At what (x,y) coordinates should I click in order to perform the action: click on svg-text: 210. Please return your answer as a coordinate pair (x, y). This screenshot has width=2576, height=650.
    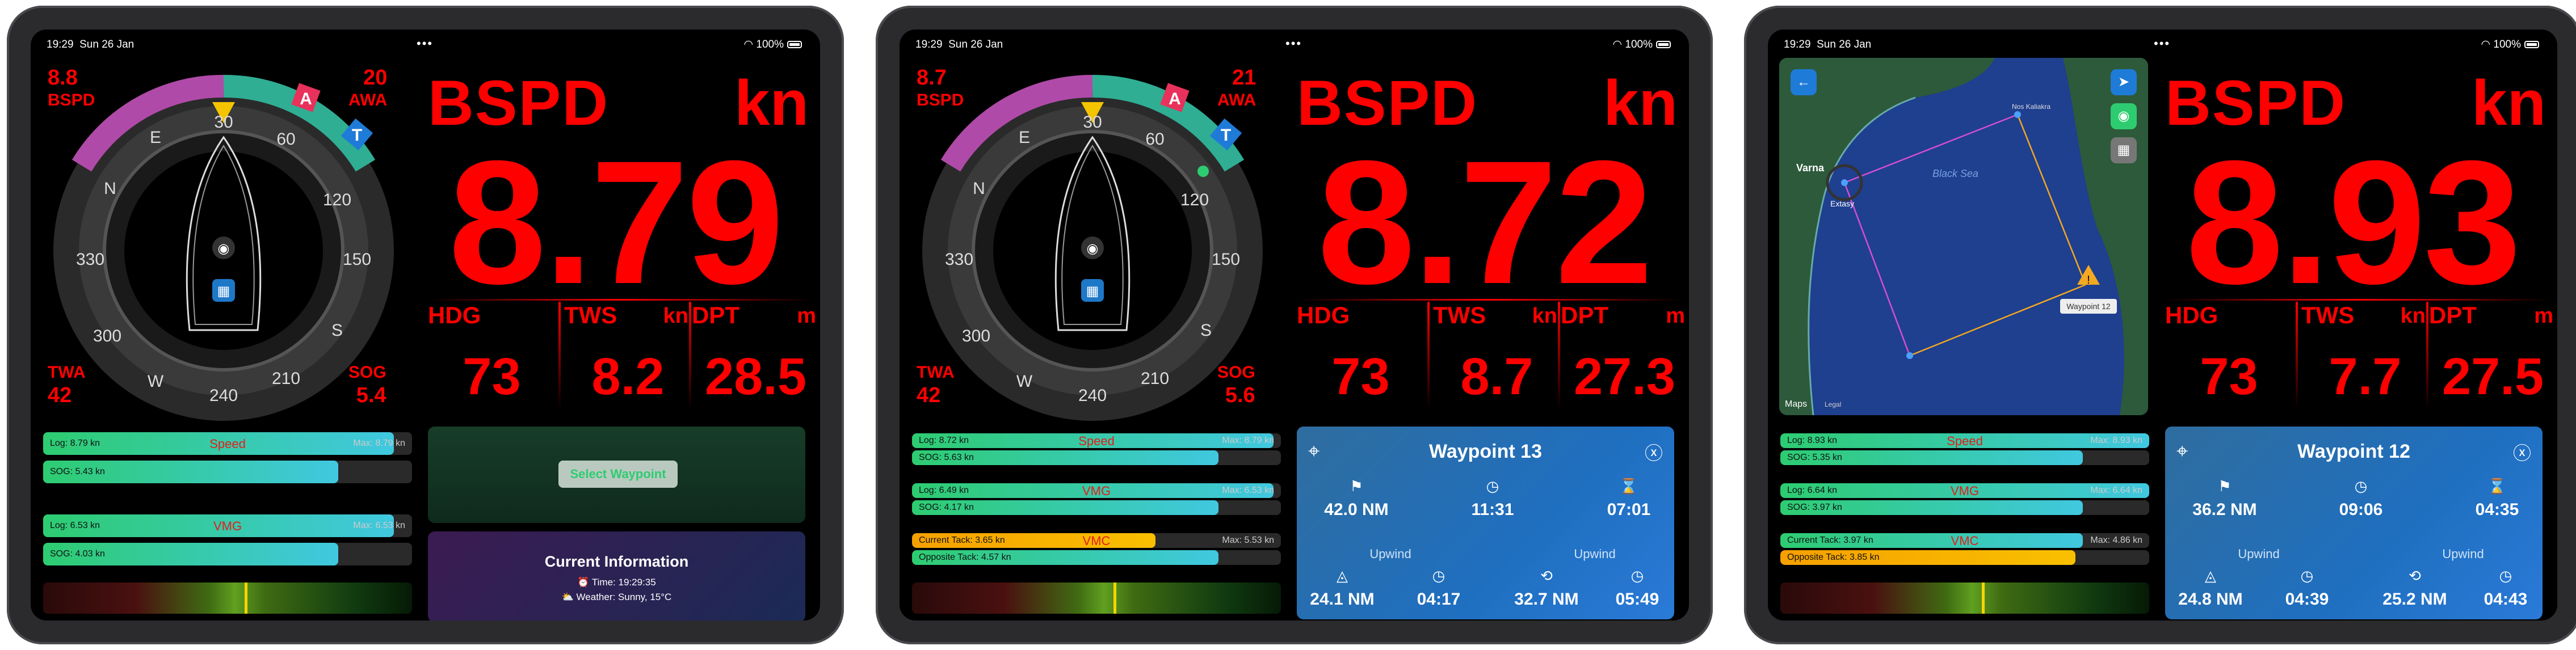
    Looking at the image, I should click on (286, 378).